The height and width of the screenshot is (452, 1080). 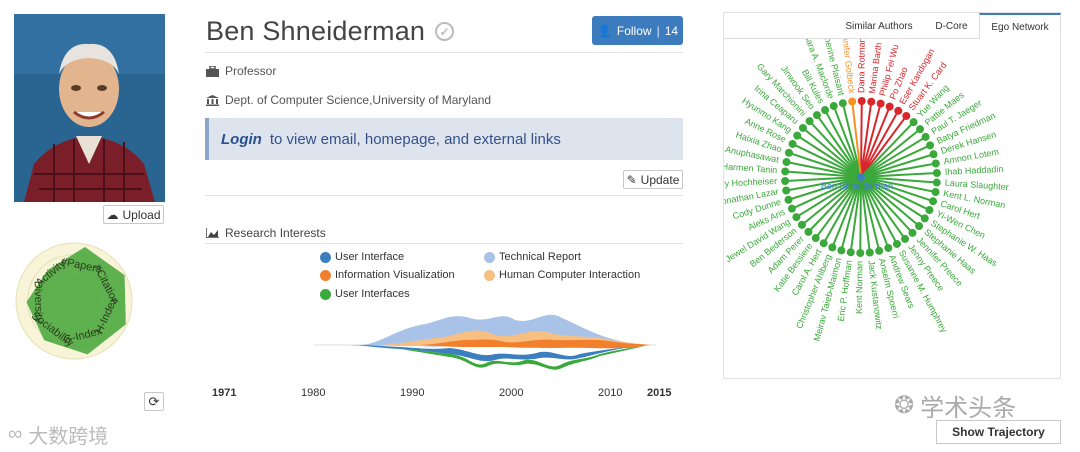 What do you see at coordinates (445, 31) in the screenshot?
I see `verified-check-icon: ✓` at bounding box center [445, 31].